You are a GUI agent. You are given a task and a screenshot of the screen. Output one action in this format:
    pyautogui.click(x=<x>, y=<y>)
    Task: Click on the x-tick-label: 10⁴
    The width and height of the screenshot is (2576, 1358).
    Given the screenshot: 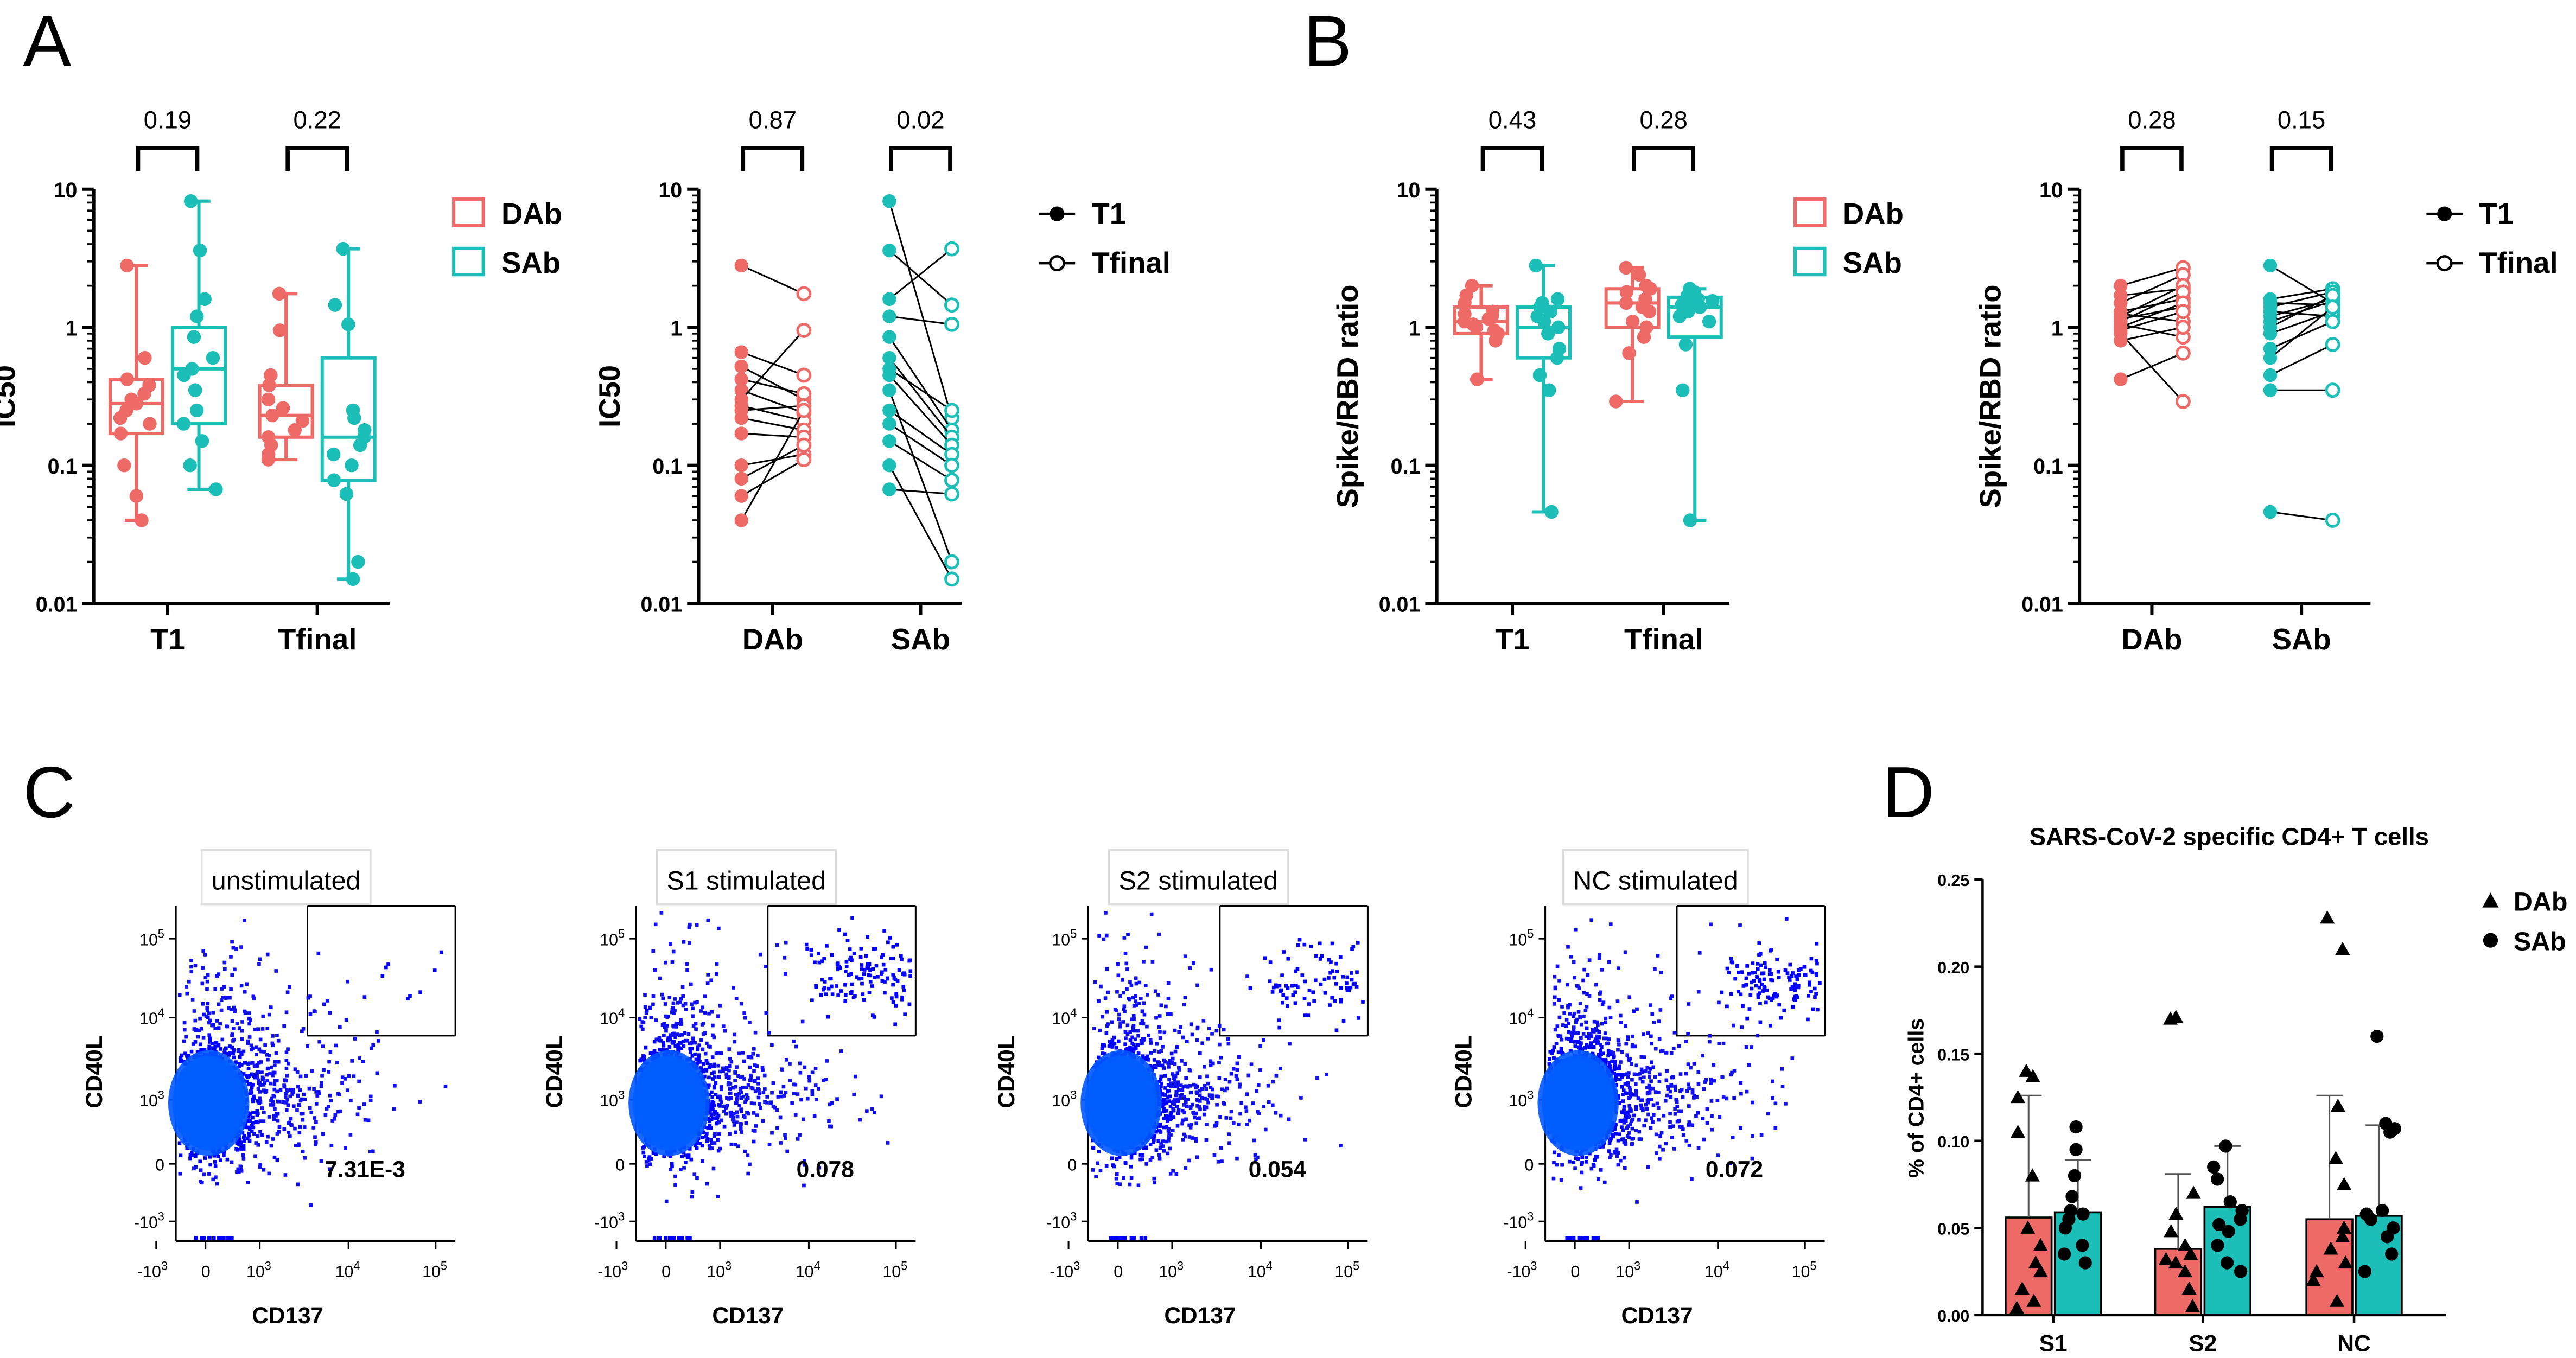 What is the action you would take?
    pyautogui.click(x=808, y=1270)
    